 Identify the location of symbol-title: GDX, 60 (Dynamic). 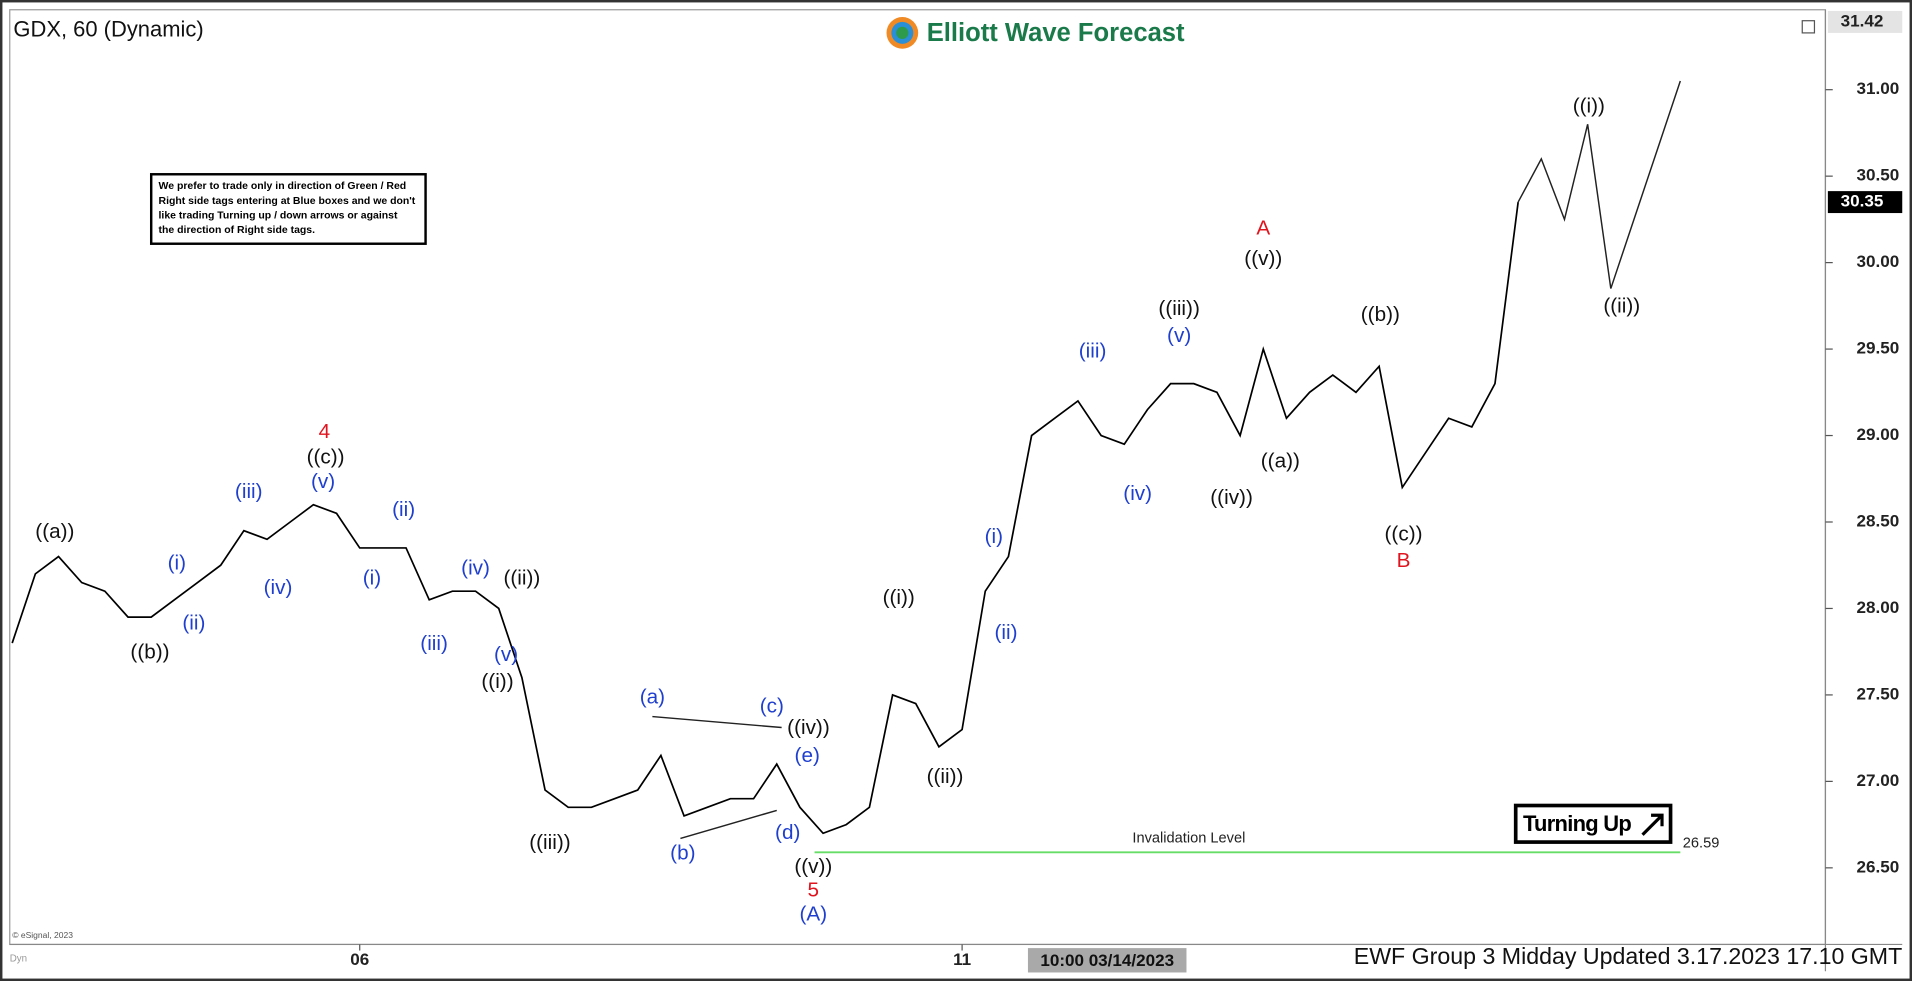
(108, 28).